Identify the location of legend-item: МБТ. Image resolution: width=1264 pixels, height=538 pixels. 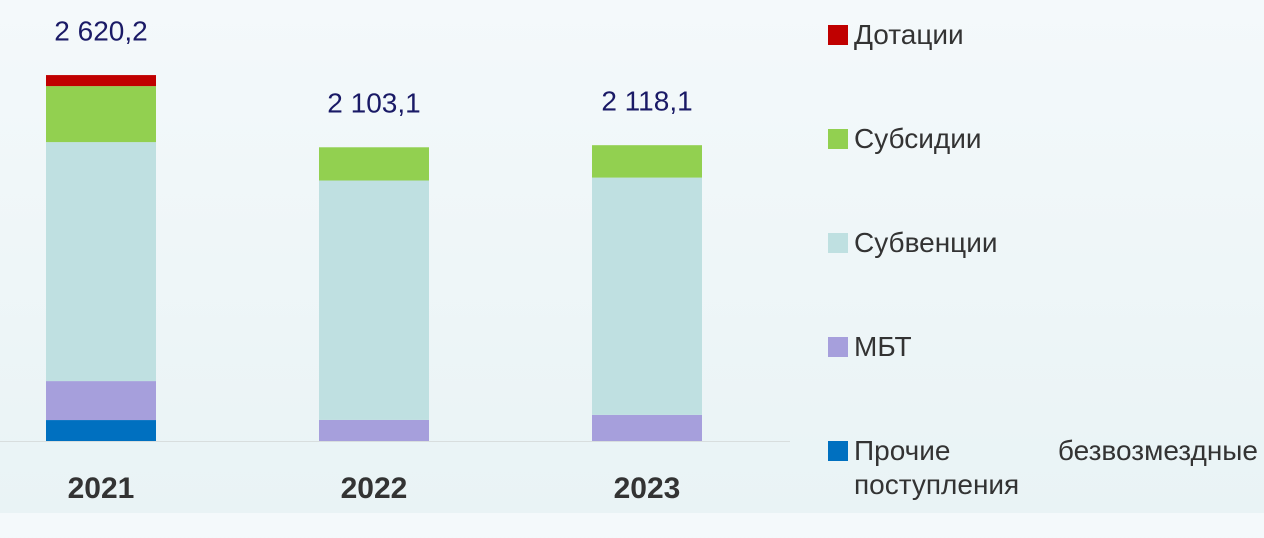
(1043, 382).